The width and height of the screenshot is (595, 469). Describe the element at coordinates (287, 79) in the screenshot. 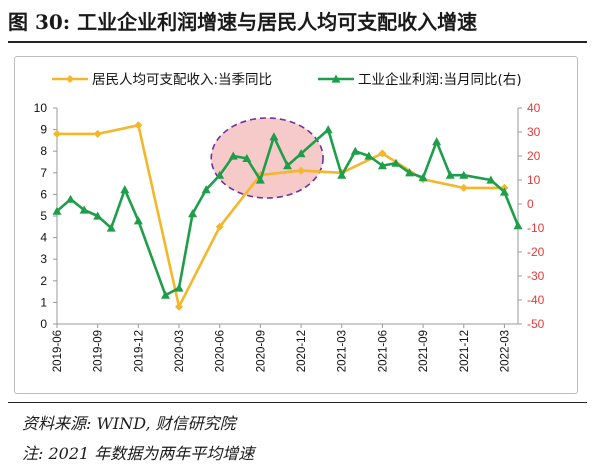

I see `legend: 居民人均可支配收入:当季同比 工业企业利润:当月同比(右)` at that location.